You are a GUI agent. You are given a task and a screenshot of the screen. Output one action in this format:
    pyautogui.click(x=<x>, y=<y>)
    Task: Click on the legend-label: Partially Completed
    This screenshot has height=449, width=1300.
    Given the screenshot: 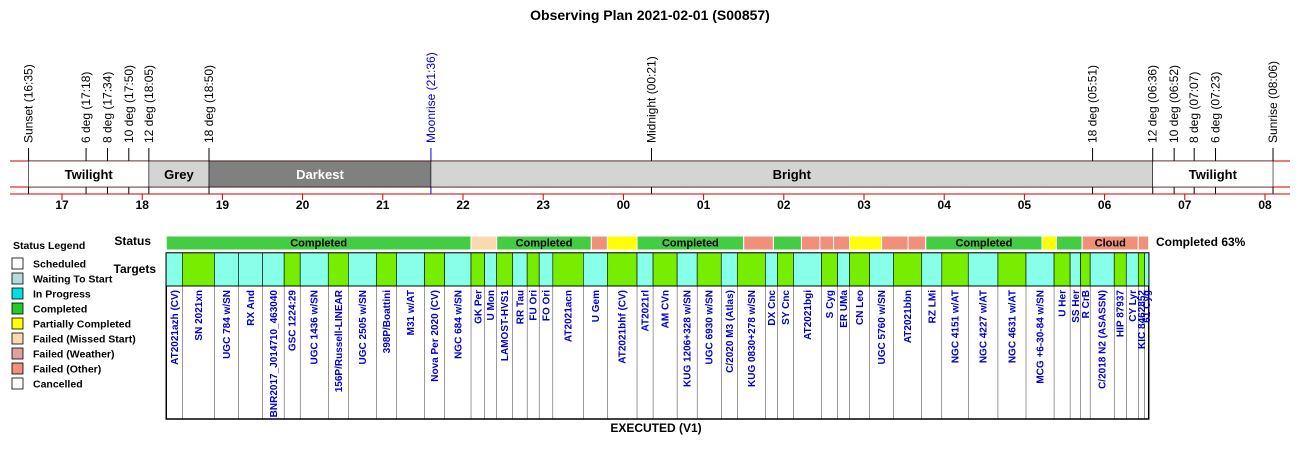 What is the action you would take?
    pyautogui.click(x=82, y=325)
    